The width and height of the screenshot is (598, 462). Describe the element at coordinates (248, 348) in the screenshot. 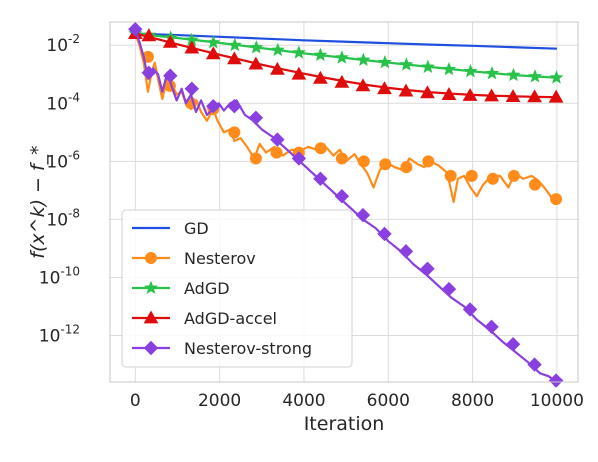

I see `legend-label: Nesterov-strong` at that location.